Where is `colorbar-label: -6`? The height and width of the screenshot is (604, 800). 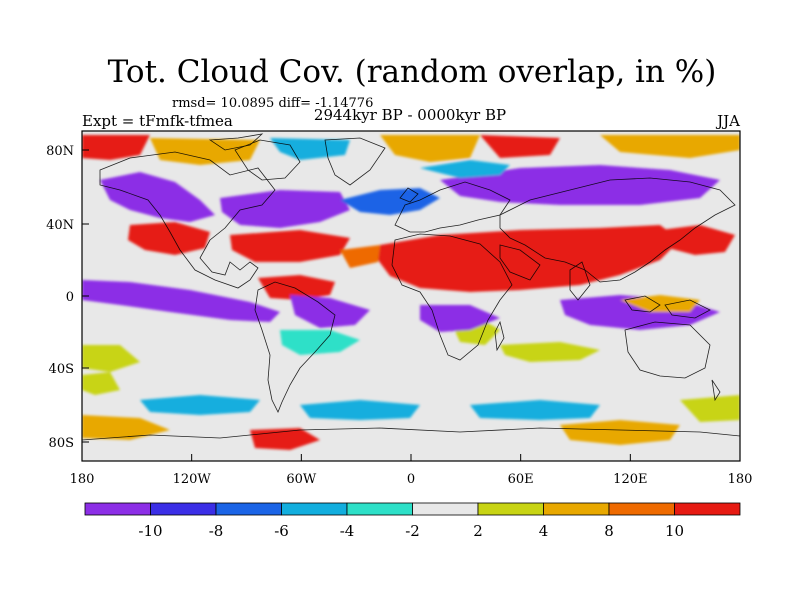 colorbar-label: -6 is located at coordinates (281, 531).